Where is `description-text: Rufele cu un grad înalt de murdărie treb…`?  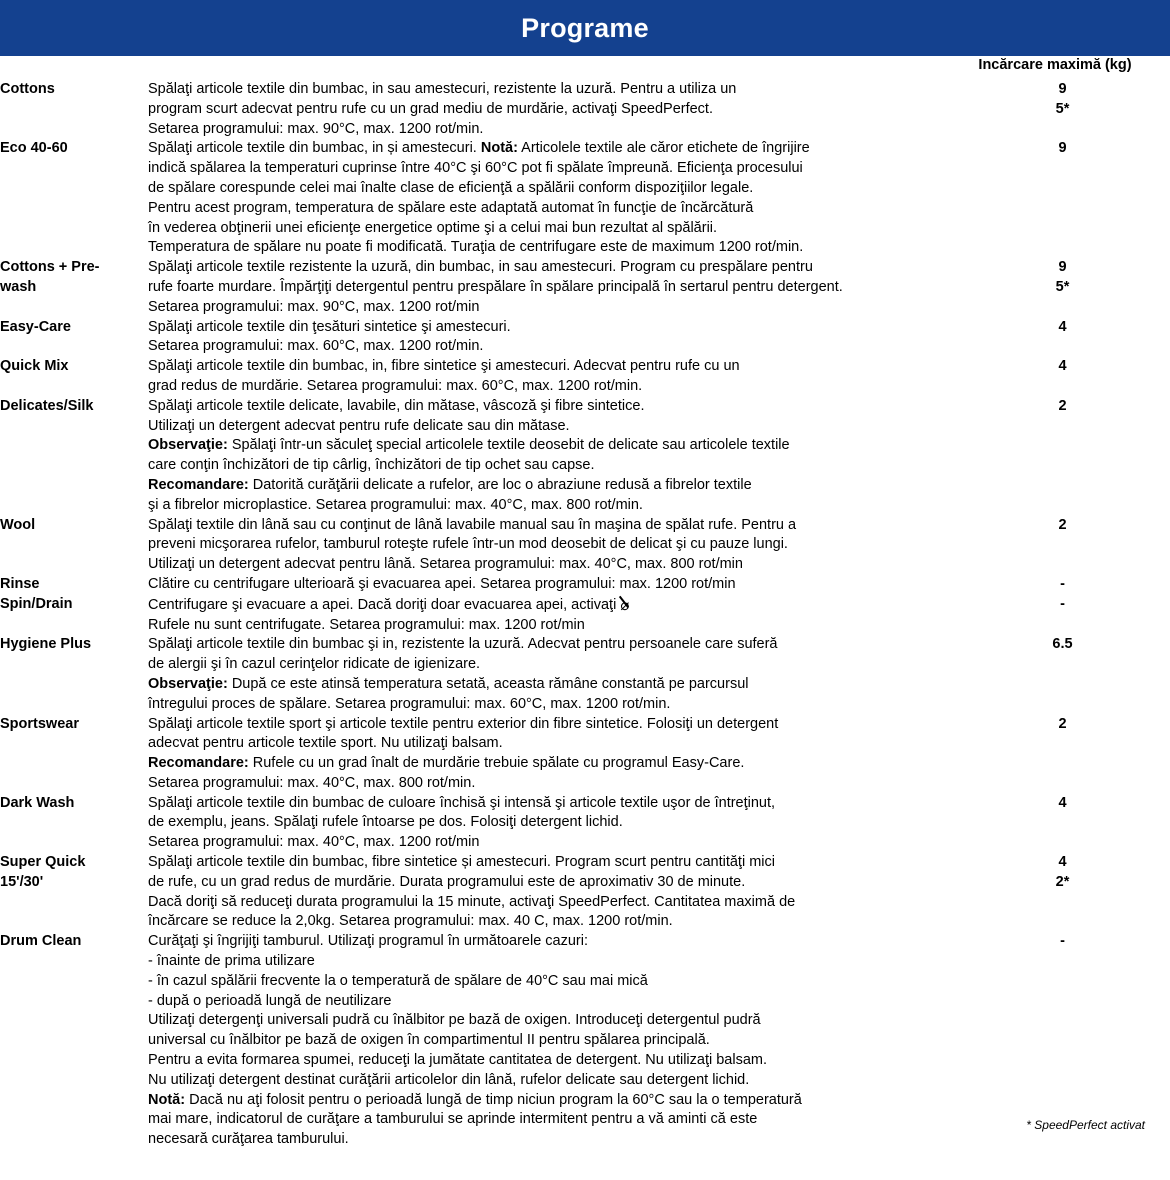
description-text: Rufele cu un grad înalt de murdărie treb… is located at coordinates (496, 763).